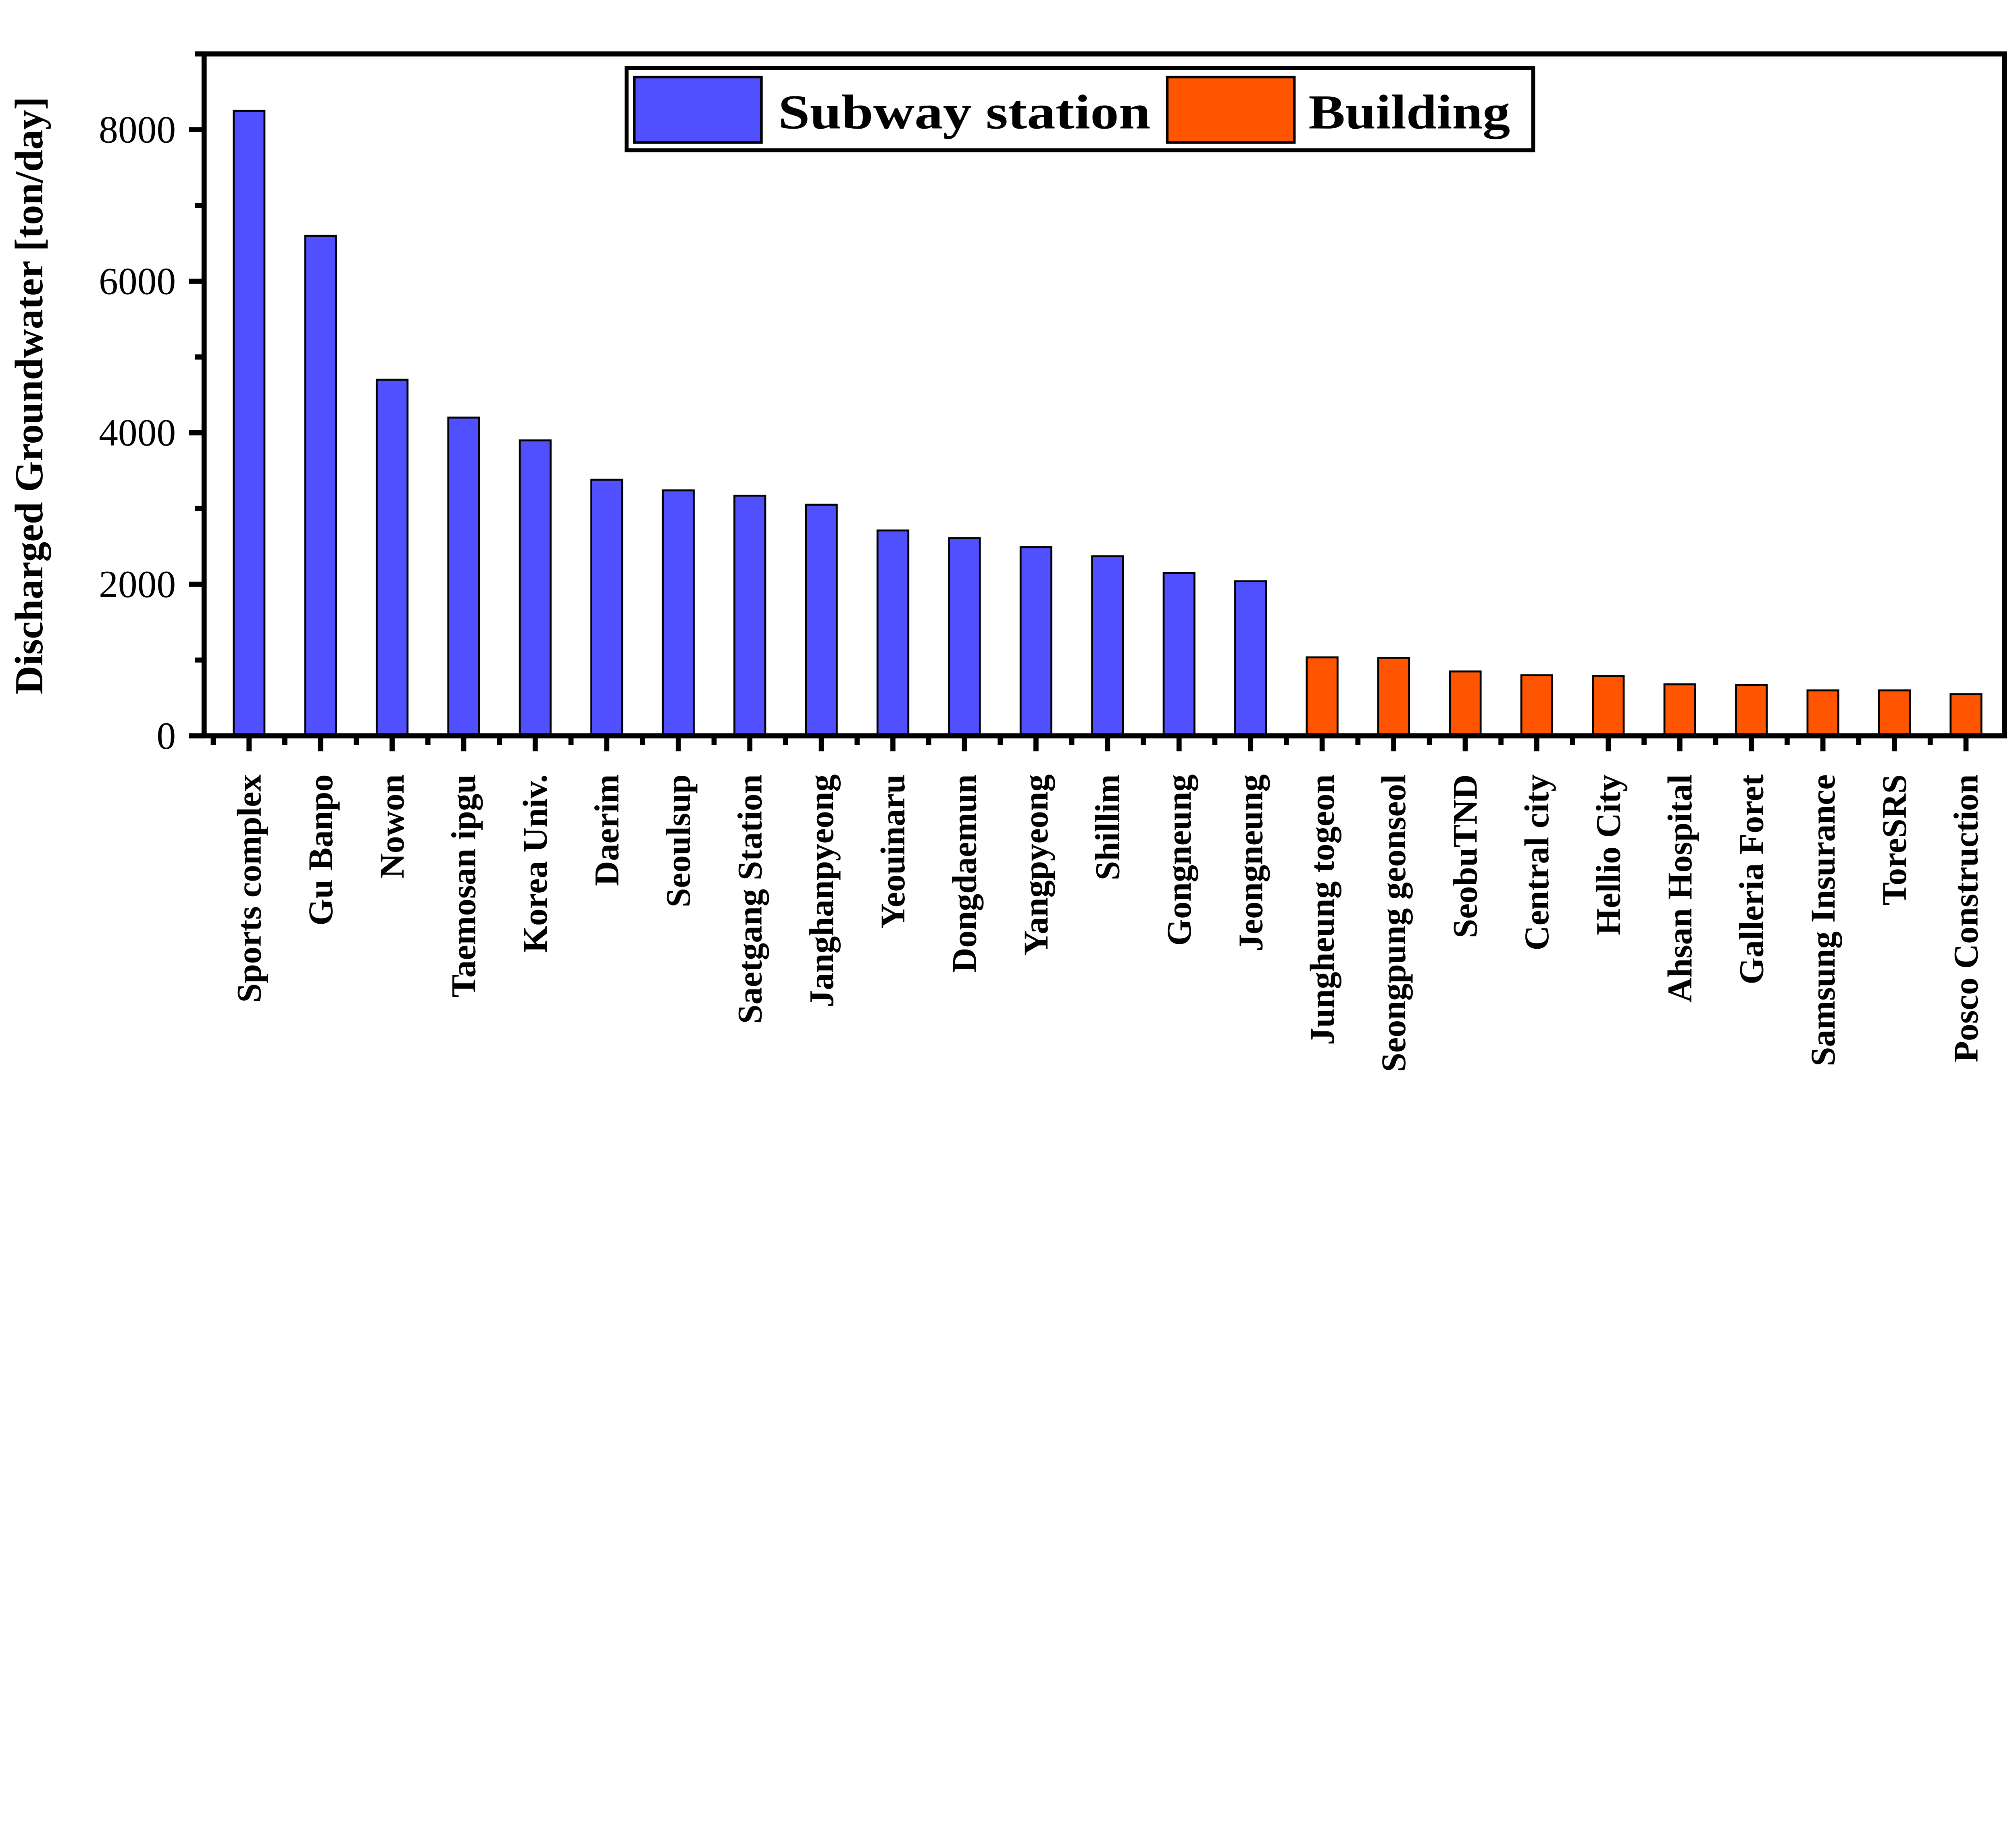 The height and width of the screenshot is (1843, 2016). What do you see at coordinates (535, 864) in the screenshot?
I see `x-tick-label: Korea Univ.` at bounding box center [535, 864].